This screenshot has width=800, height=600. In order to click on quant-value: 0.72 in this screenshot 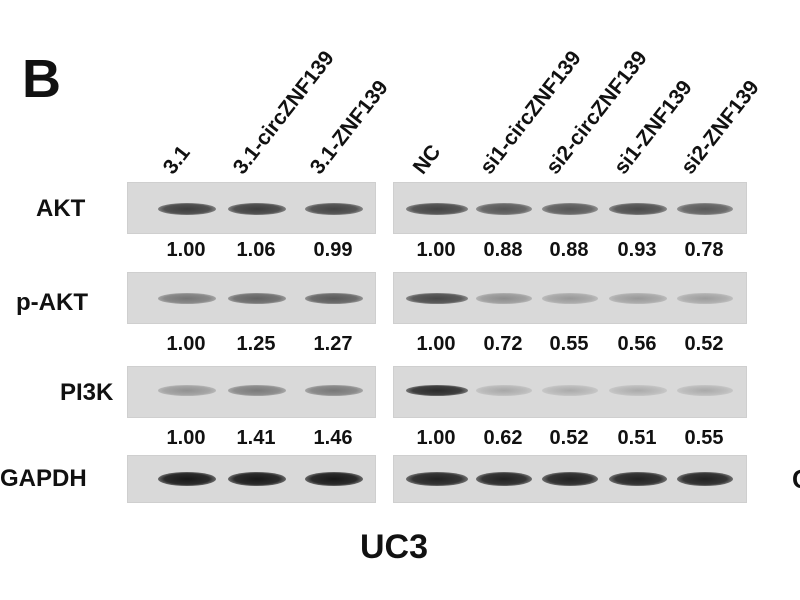, I will do `click(503, 344)`.